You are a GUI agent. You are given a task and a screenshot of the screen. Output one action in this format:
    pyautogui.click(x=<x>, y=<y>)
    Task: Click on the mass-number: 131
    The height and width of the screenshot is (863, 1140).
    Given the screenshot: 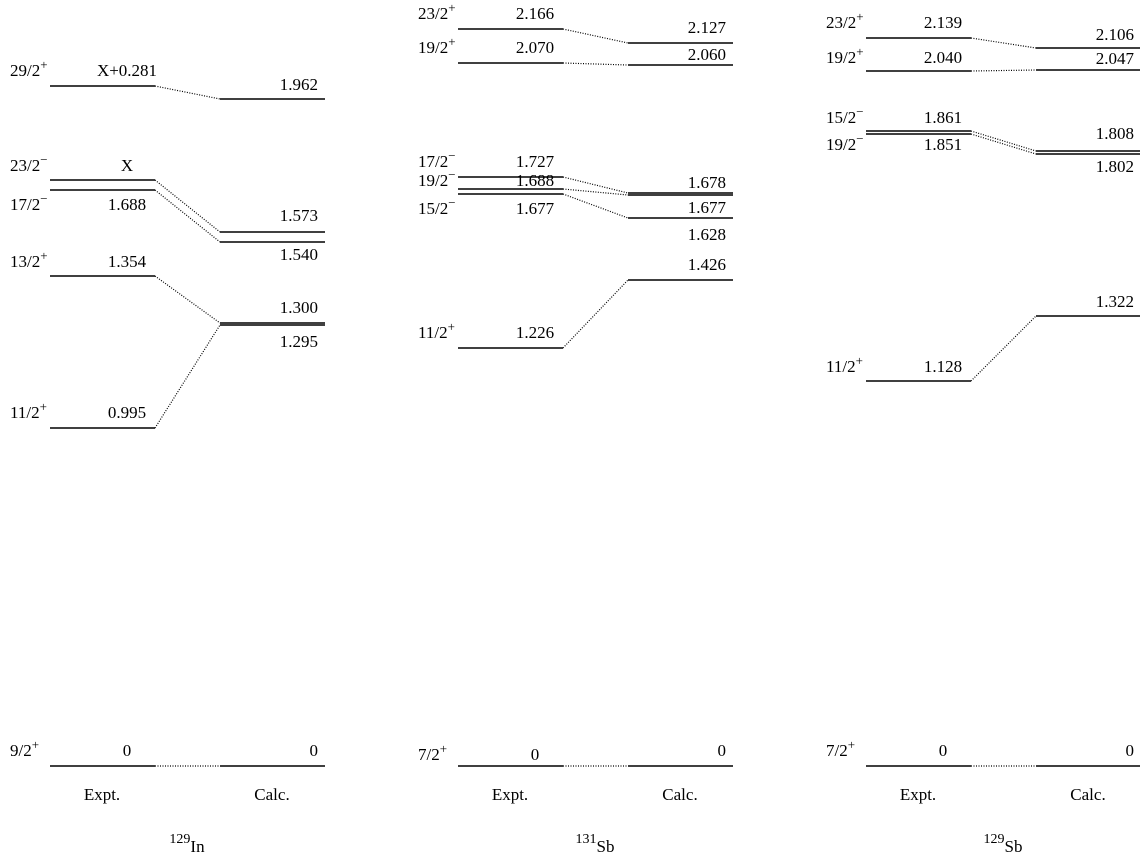 What is the action you would take?
    pyautogui.click(x=586, y=839)
    